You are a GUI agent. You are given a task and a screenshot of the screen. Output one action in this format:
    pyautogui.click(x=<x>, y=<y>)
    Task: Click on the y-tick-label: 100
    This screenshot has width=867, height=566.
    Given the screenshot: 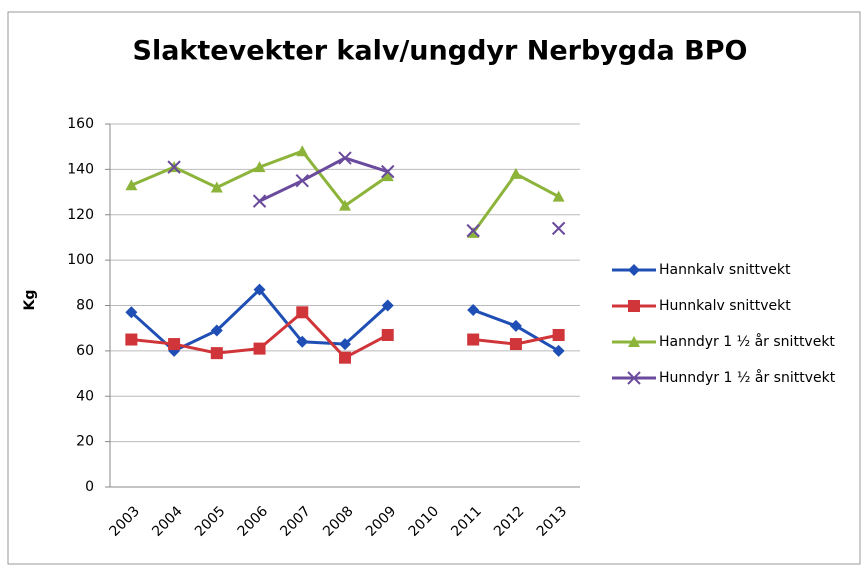 What is the action you would take?
    pyautogui.click(x=80, y=260)
    